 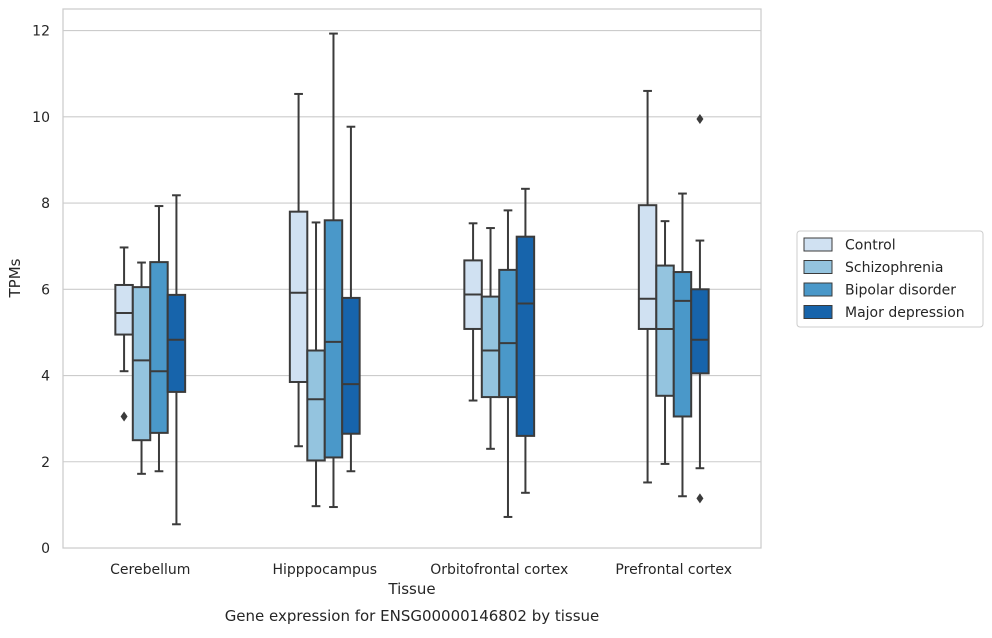 I want to click on y-tick-label: 8, so click(x=45, y=204).